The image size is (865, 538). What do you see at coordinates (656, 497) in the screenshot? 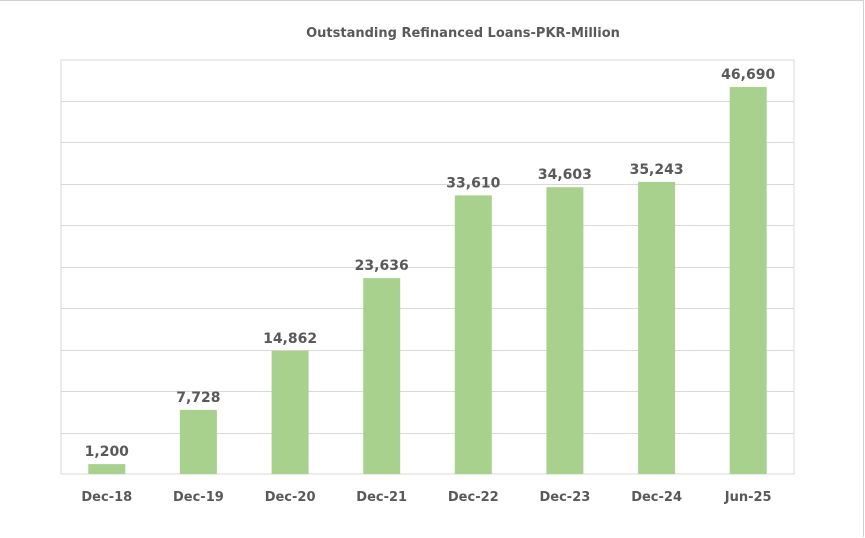
I see `x-tick-label-dec-24: Dec-24` at bounding box center [656, 497].